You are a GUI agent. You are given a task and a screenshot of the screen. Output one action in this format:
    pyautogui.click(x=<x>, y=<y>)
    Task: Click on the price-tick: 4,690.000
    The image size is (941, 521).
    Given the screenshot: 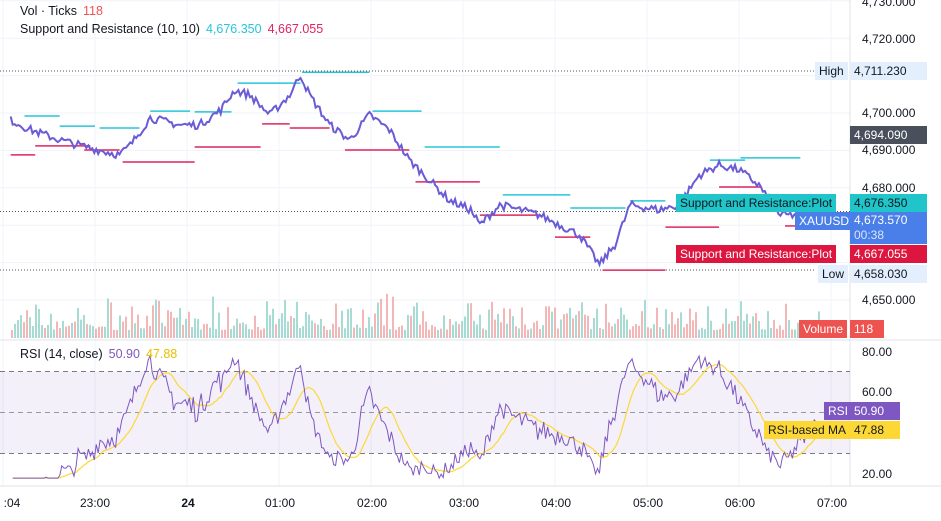 What is the action you would take?
    pyautogui.click(x=889, y=150)
    